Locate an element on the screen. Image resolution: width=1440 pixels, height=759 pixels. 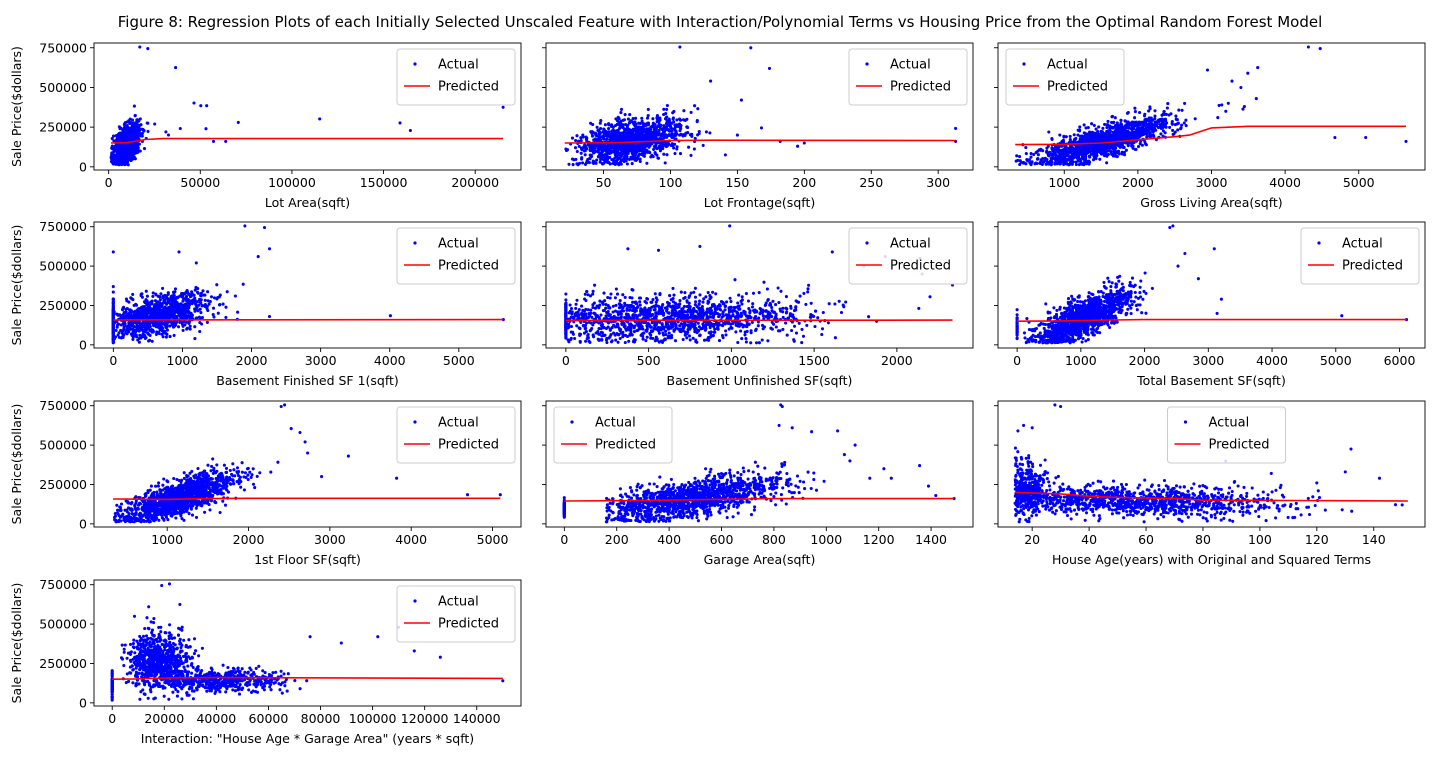
x-tick-label: 200000 is located at coordinates (475, 182).